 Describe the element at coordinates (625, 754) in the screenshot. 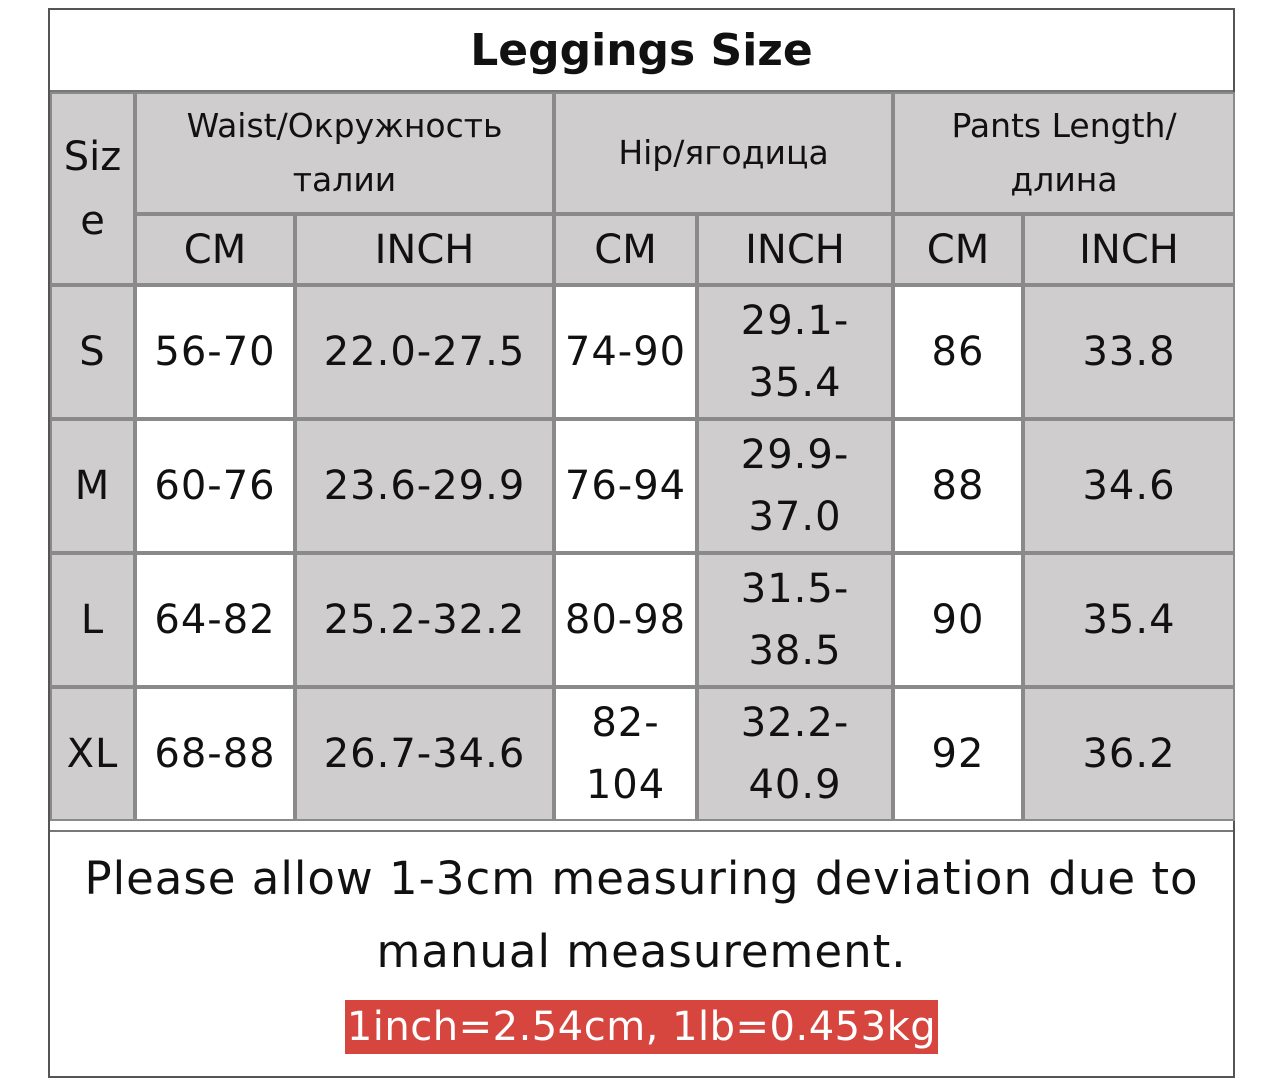

I see `hip-cm-cell: 82-104` at that location.